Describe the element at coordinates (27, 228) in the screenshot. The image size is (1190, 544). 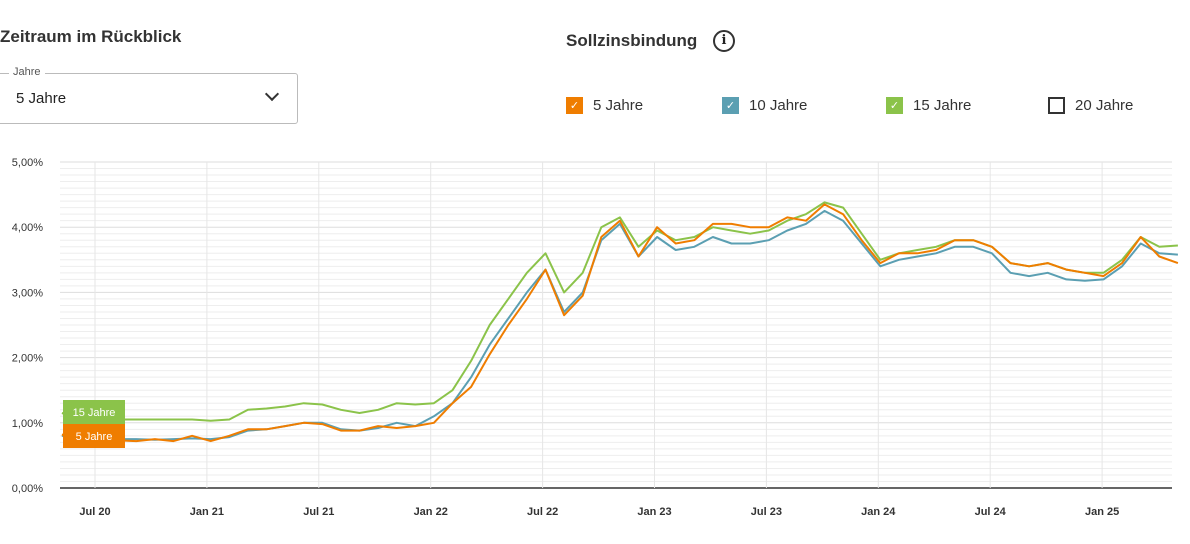
I see `y-tick-label: 4,00%` at that location.